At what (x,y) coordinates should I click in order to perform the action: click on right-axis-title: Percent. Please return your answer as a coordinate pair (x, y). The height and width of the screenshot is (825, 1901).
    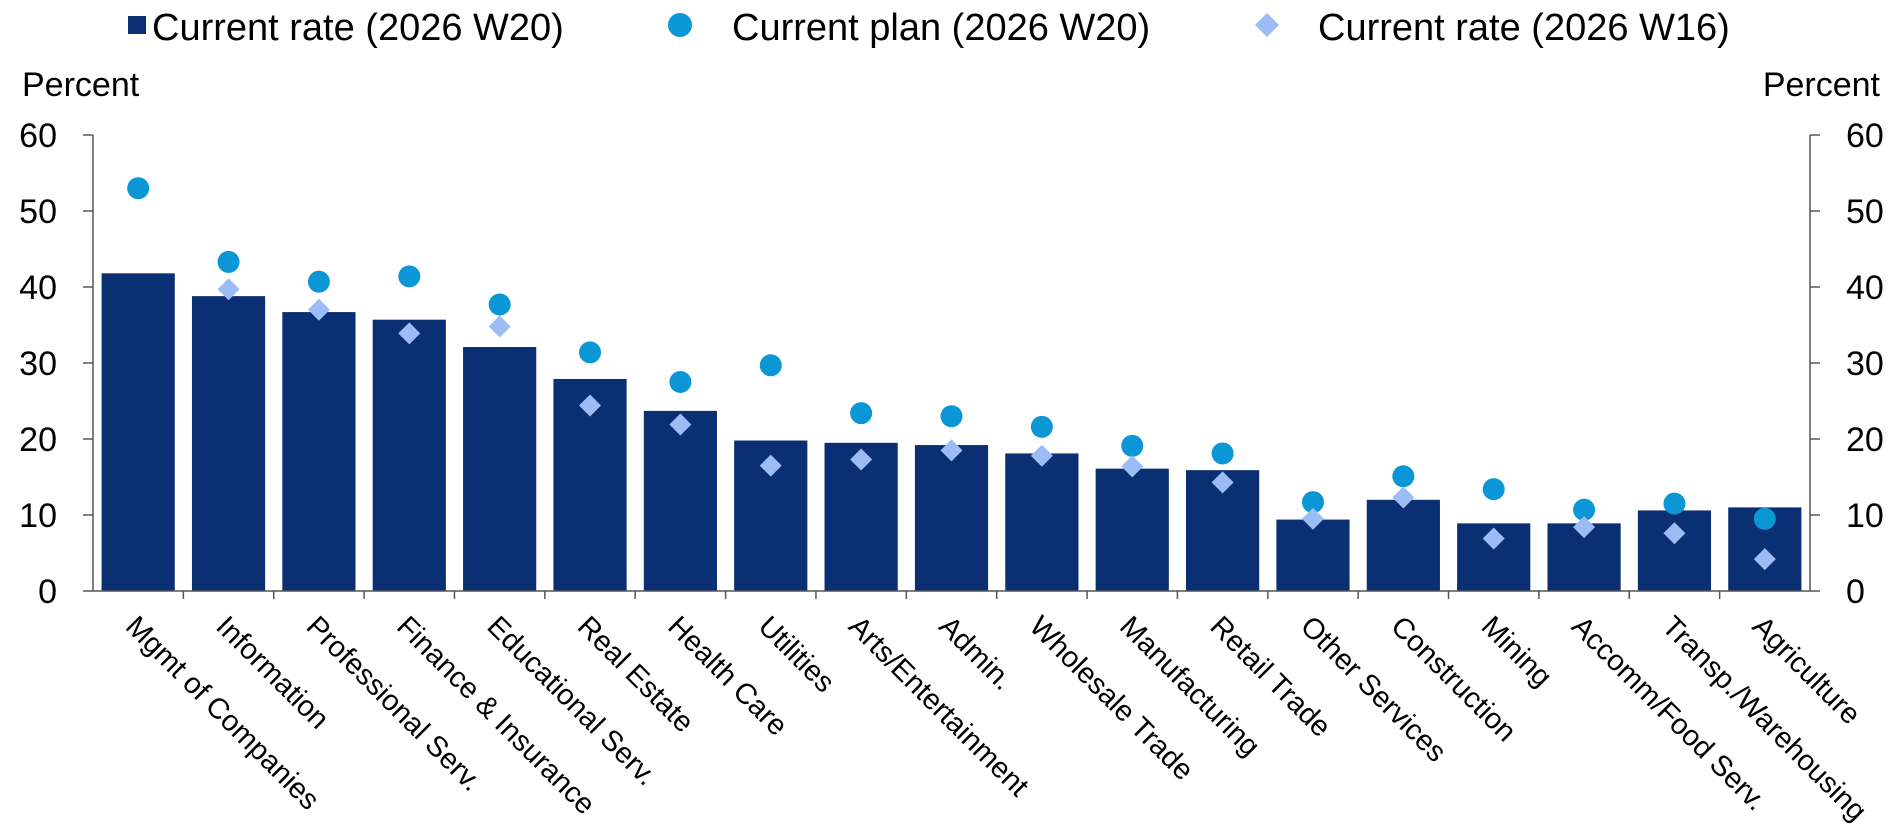
    Looking at the image, I should click on (1822, 85).